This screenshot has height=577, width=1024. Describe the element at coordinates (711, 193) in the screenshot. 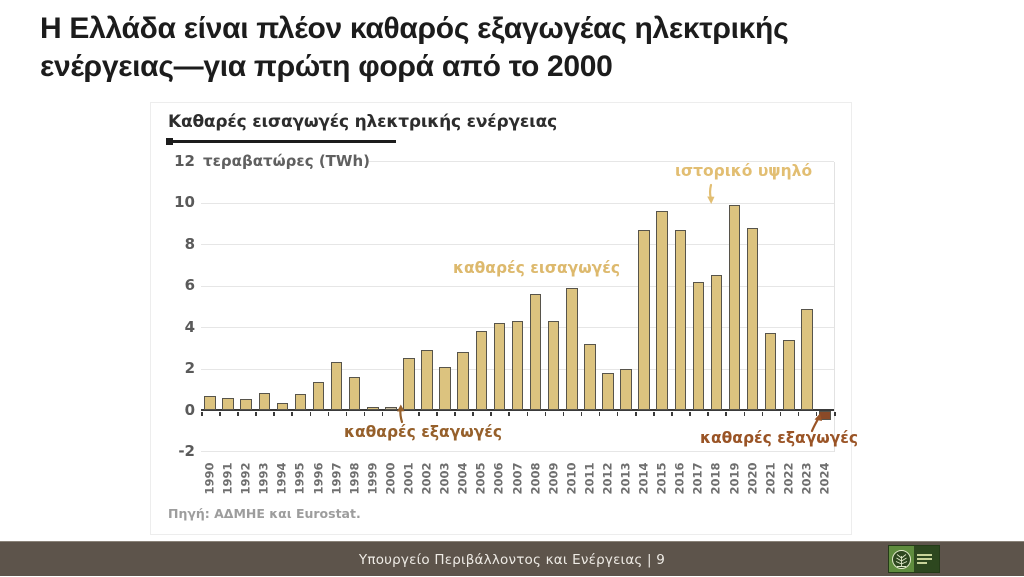

I see `arrow-down-icon` at that location.